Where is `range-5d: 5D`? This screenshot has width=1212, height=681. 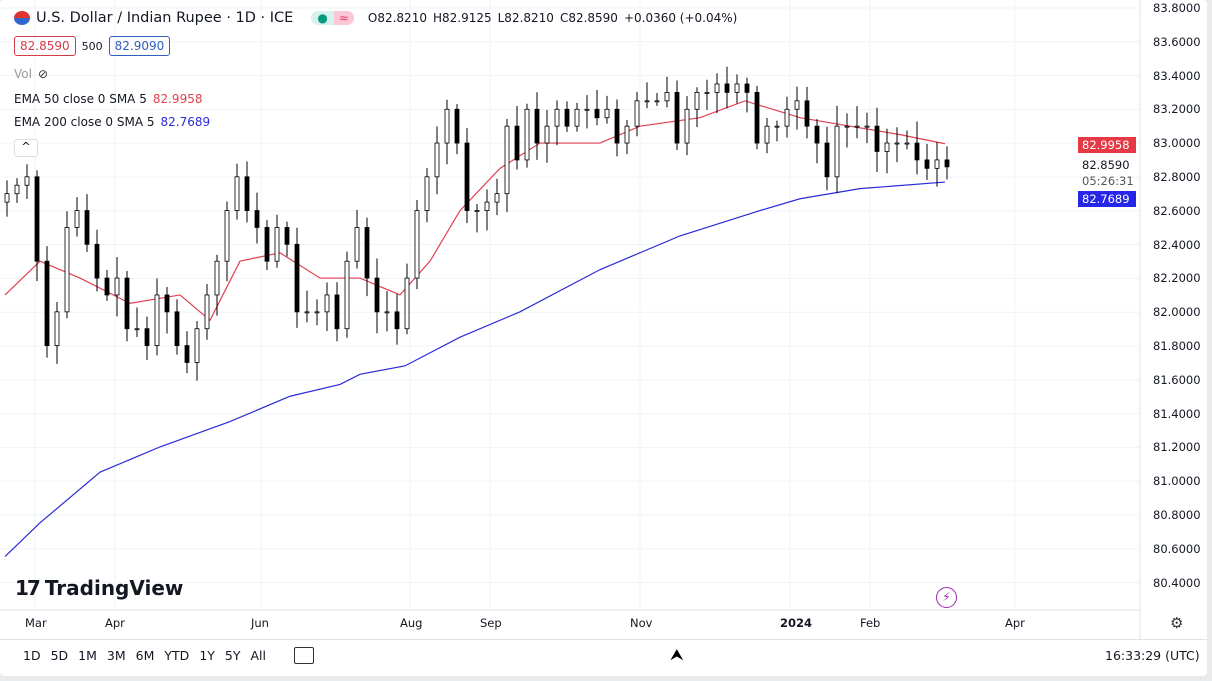
range-5d: 5D is located at coordinates (59, 655).